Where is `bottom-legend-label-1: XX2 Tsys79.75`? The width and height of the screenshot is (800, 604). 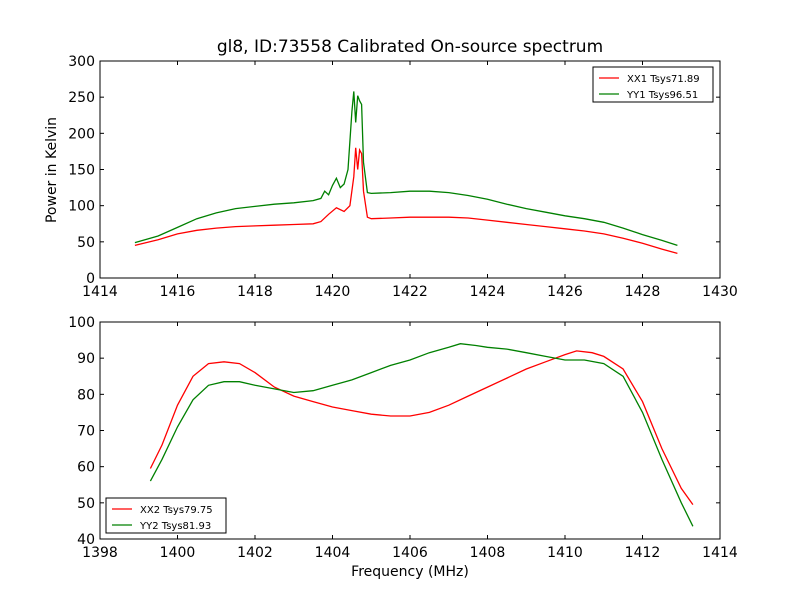
bottom-legend-label-1: XX2 Tsys79.75 is located at coordinates (176, 510).